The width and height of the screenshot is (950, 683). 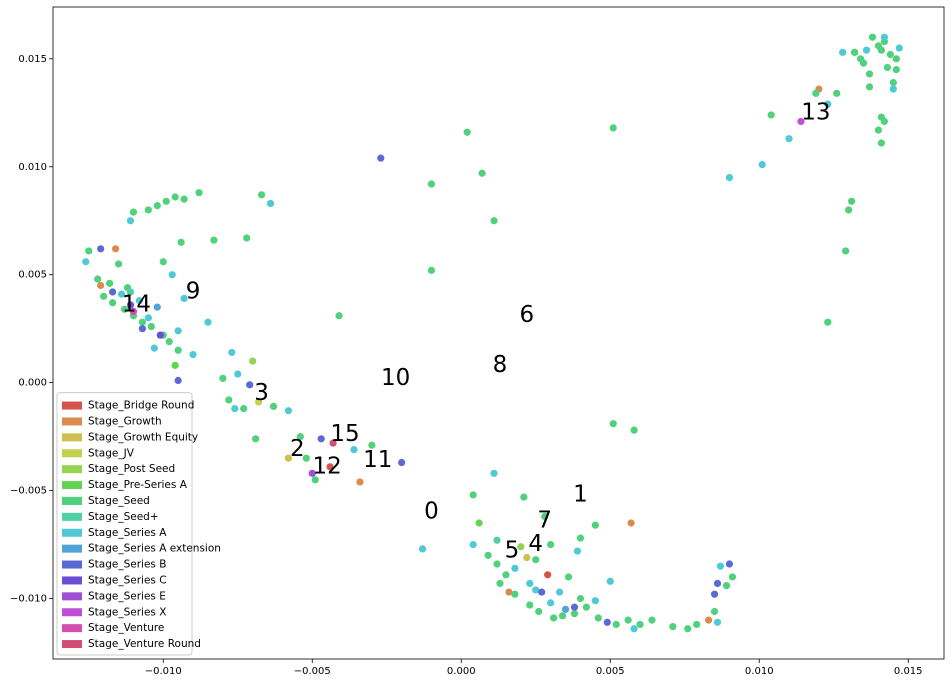 What do you see at coordinates (124, 524) in the screenshot?
I see `legend-box` at bounding box center [124, 524].